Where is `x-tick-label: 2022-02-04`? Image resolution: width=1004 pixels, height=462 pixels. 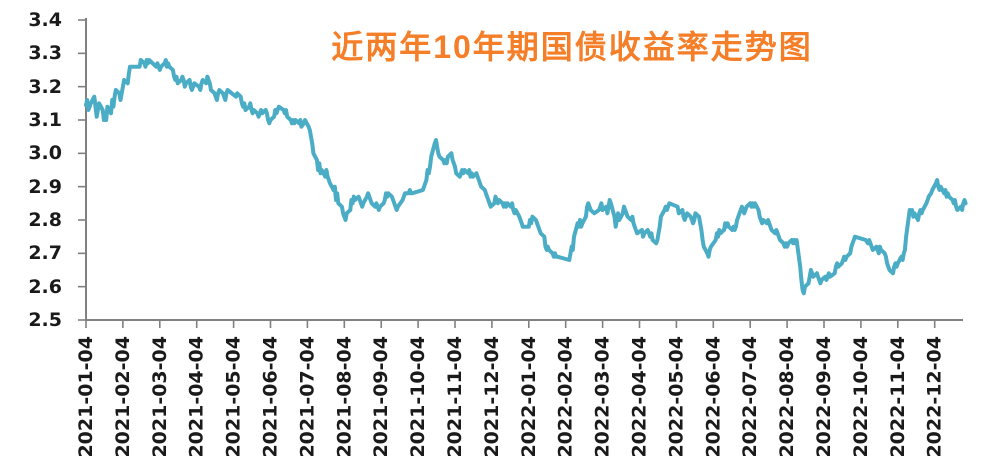 x-tick-label: 2022-02-04 is located at coordinates (566, 397).